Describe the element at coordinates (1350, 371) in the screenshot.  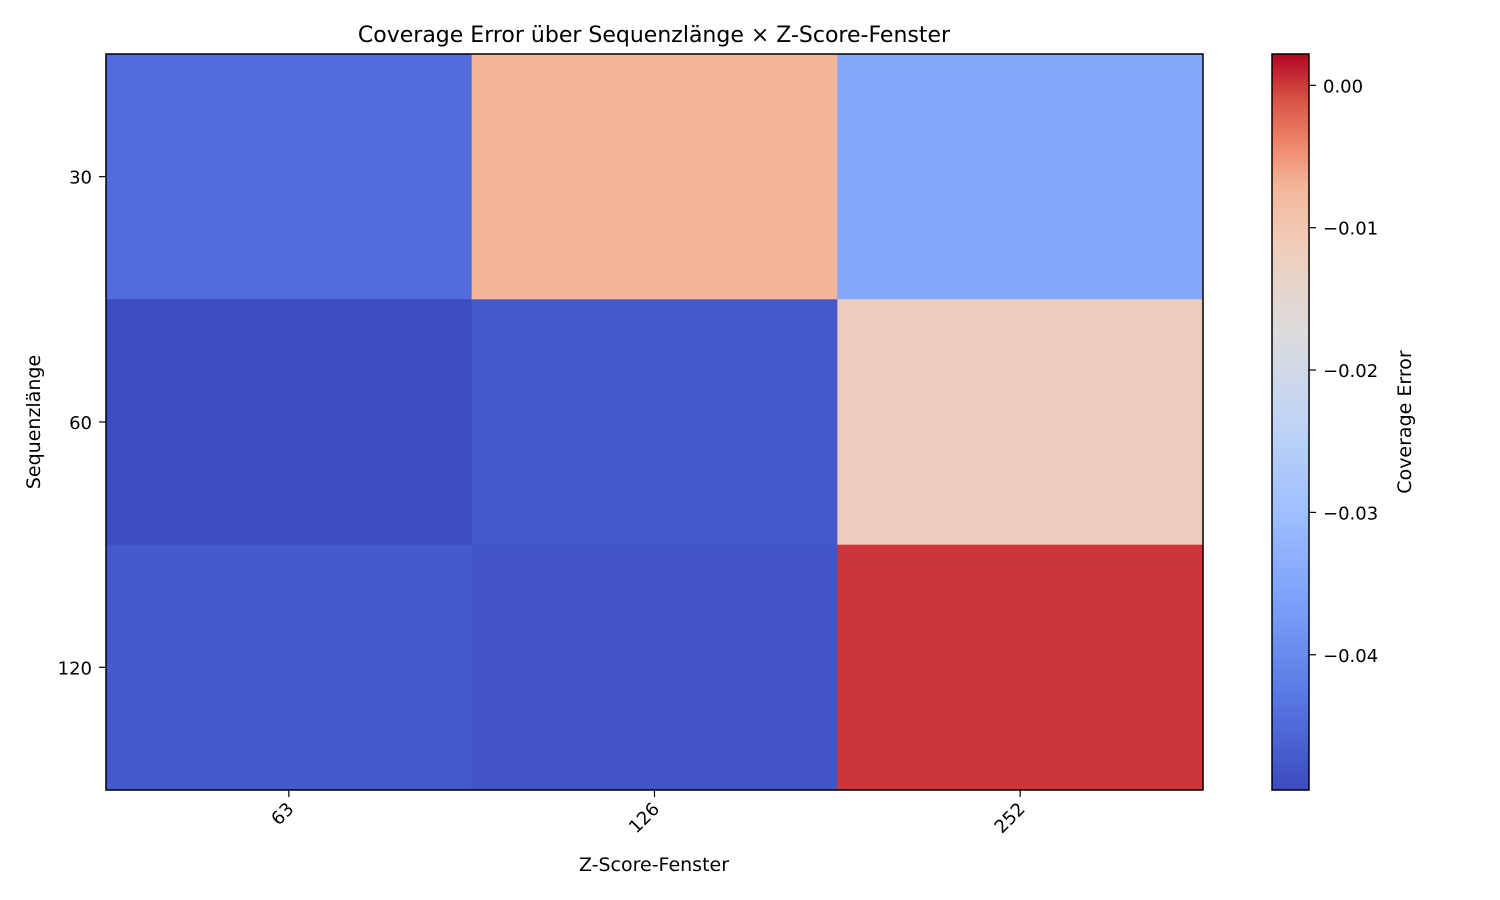
I see `colorbar-tick-label: −0.02` at that location.